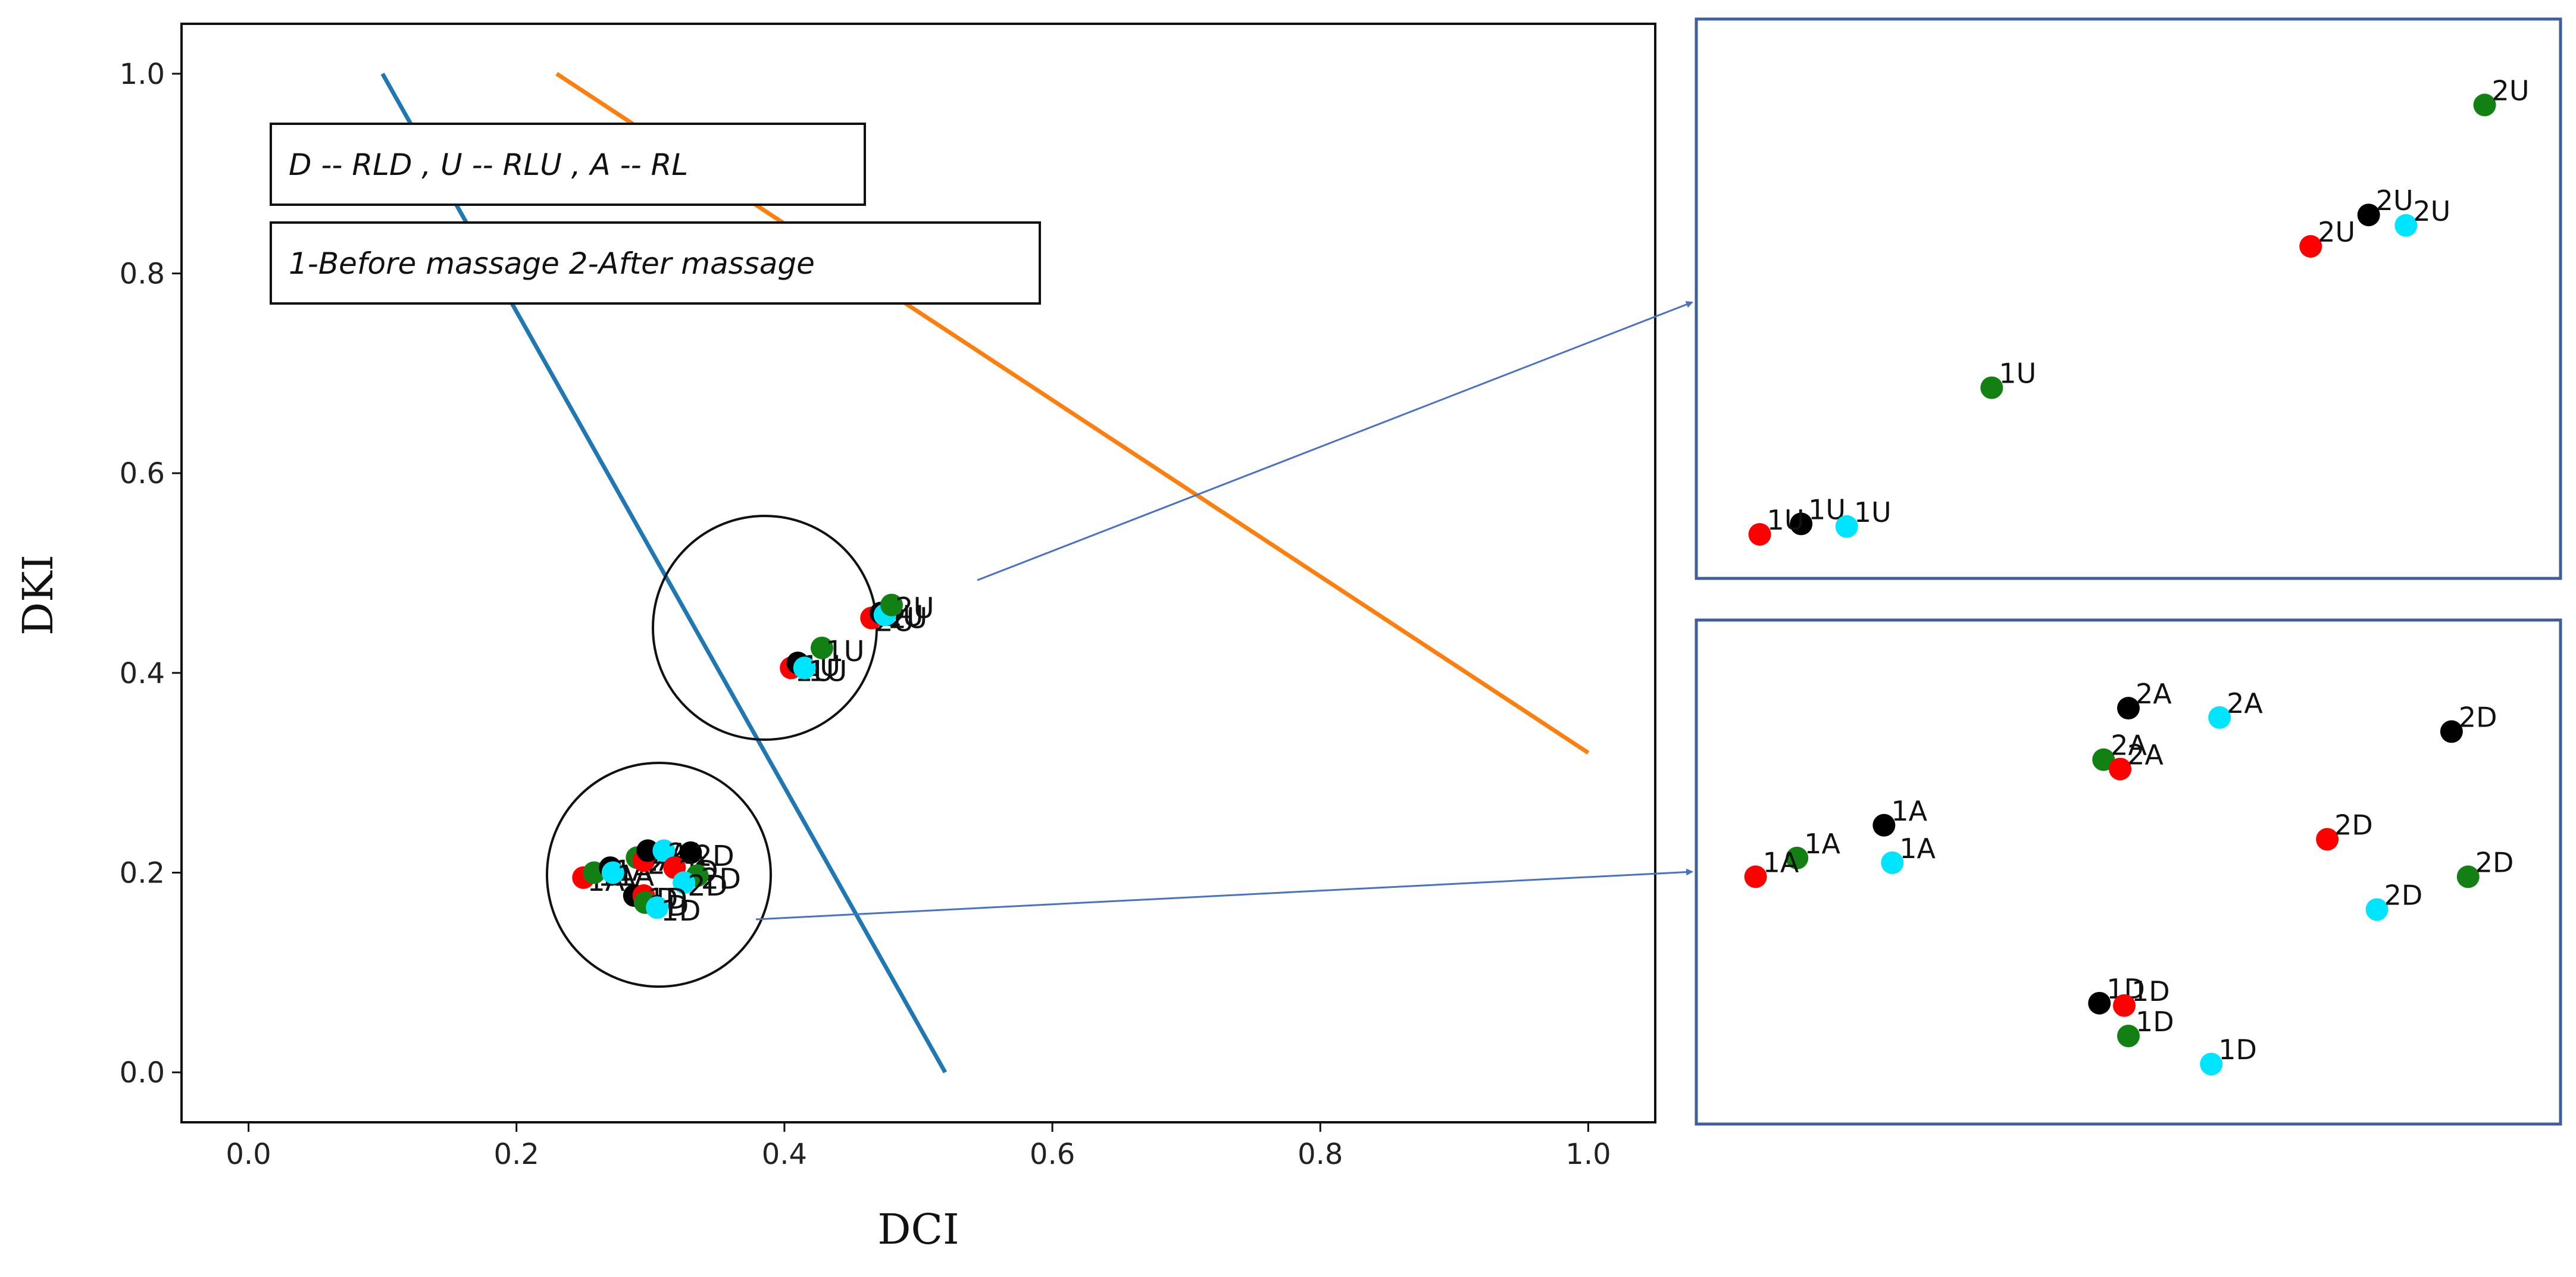 This screenshot has width=2576, height=1277. I want to click on y-tick-label: 0.4, so click(142, 673).